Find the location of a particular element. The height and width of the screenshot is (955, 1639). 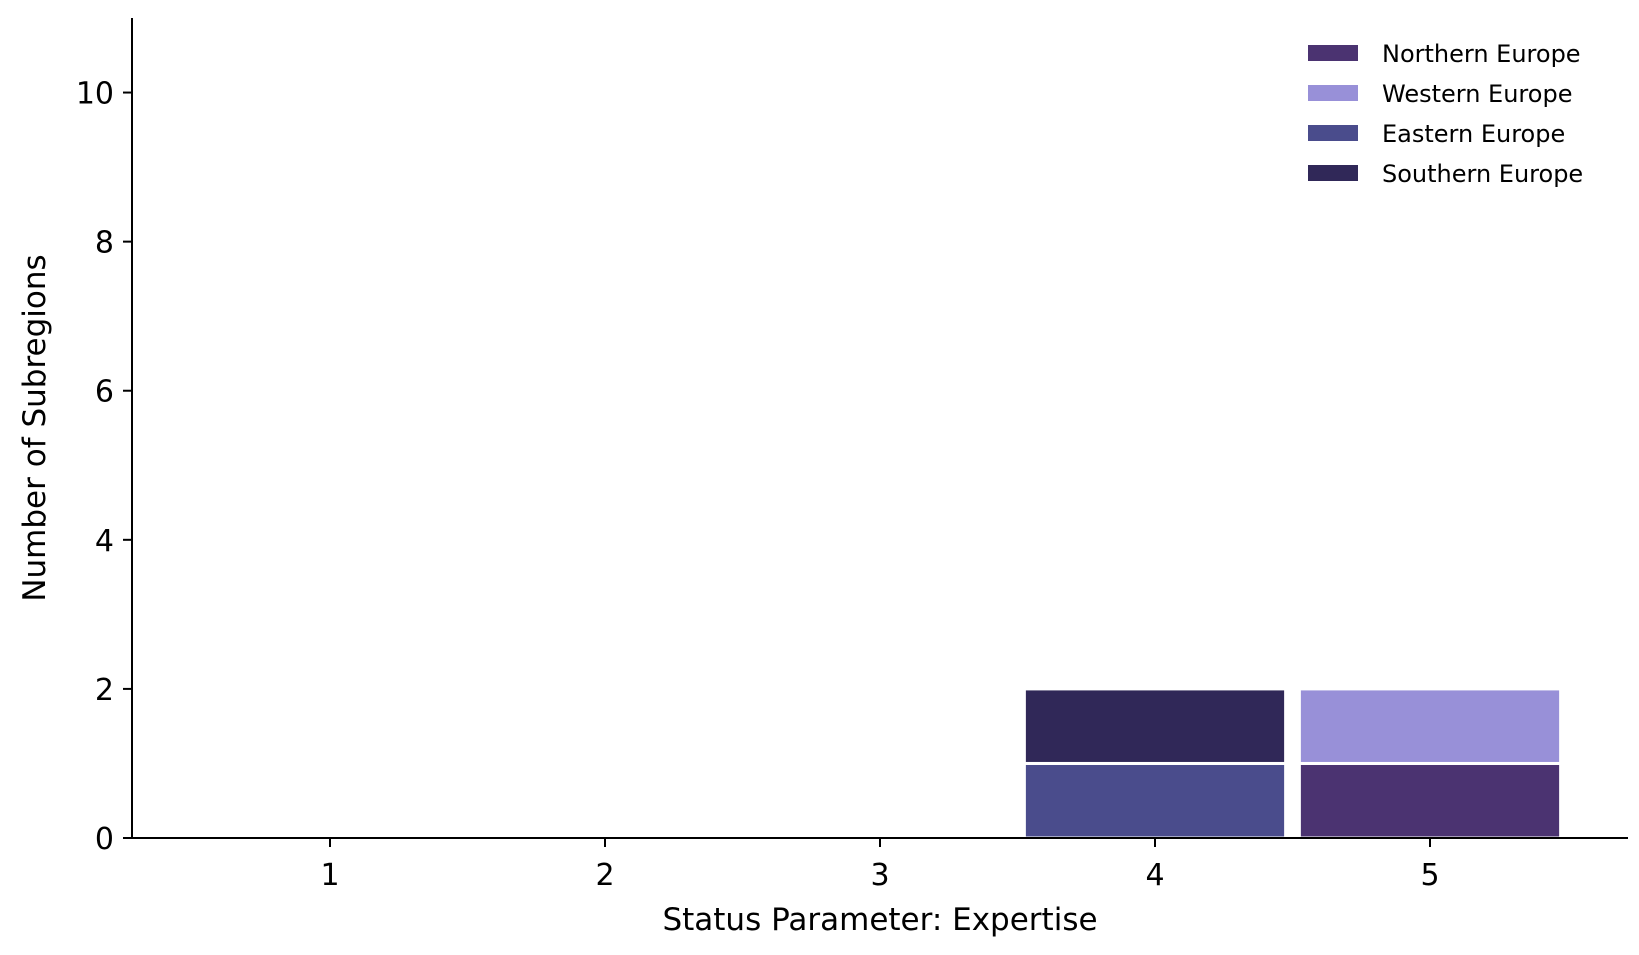

legend-swatch-eastern-europe is located at coordinates (1333, 133).